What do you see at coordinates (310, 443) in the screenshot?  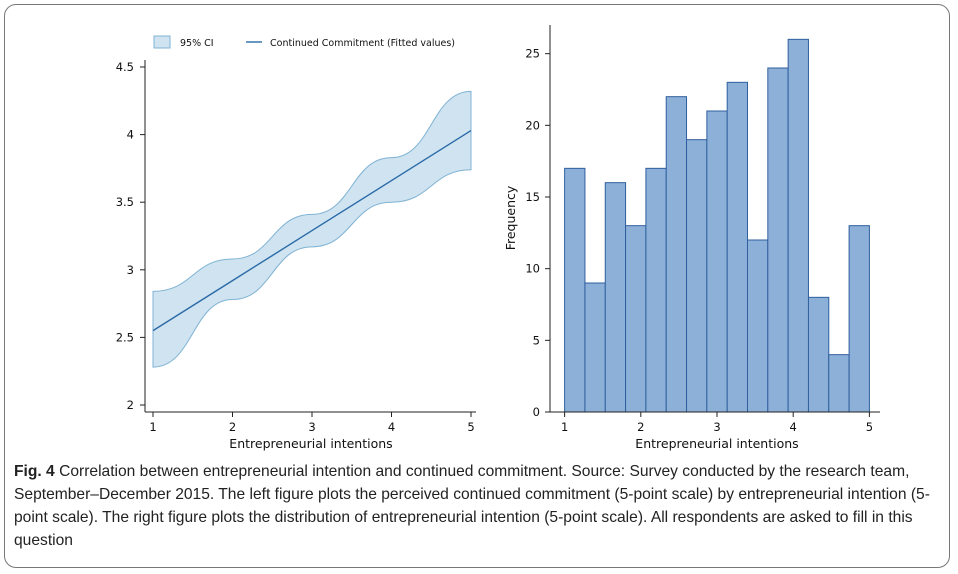 I see `left-x-axis-title: Entrepreneurial intentions` at bounding box center [310, 443].